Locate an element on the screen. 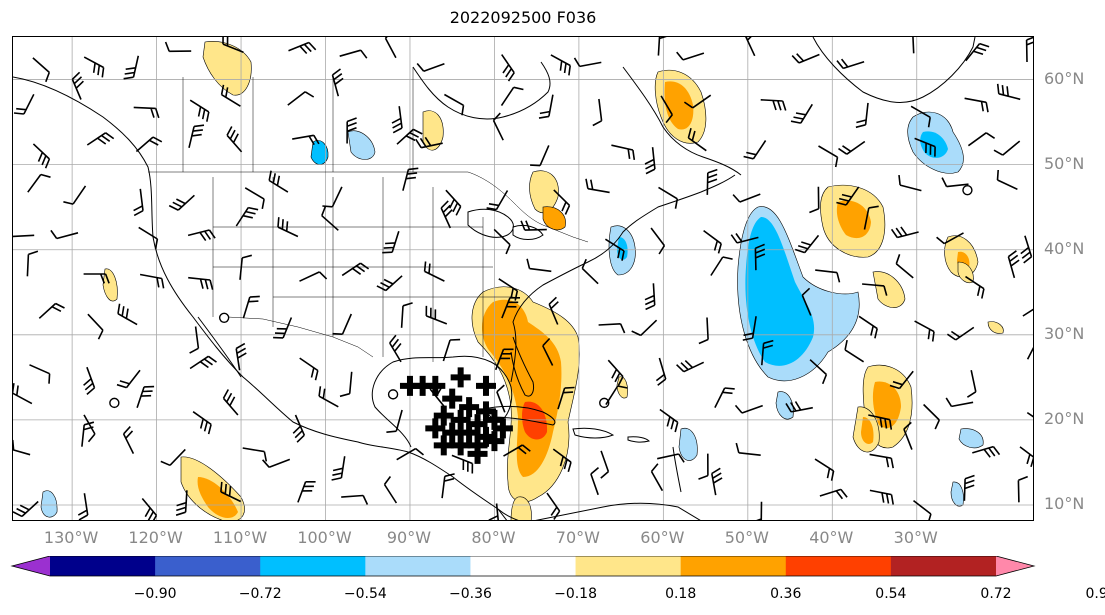  colorbar-tick-label: −0.90 is located at coordinates (155, 594).